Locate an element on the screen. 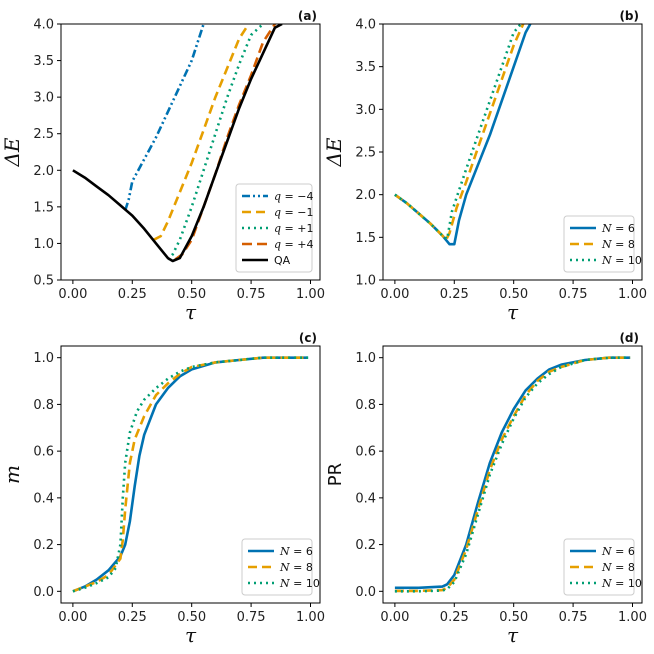 This screenshot has height=654, width=654. panel-label: (d) is located at coordinates (629, 338).